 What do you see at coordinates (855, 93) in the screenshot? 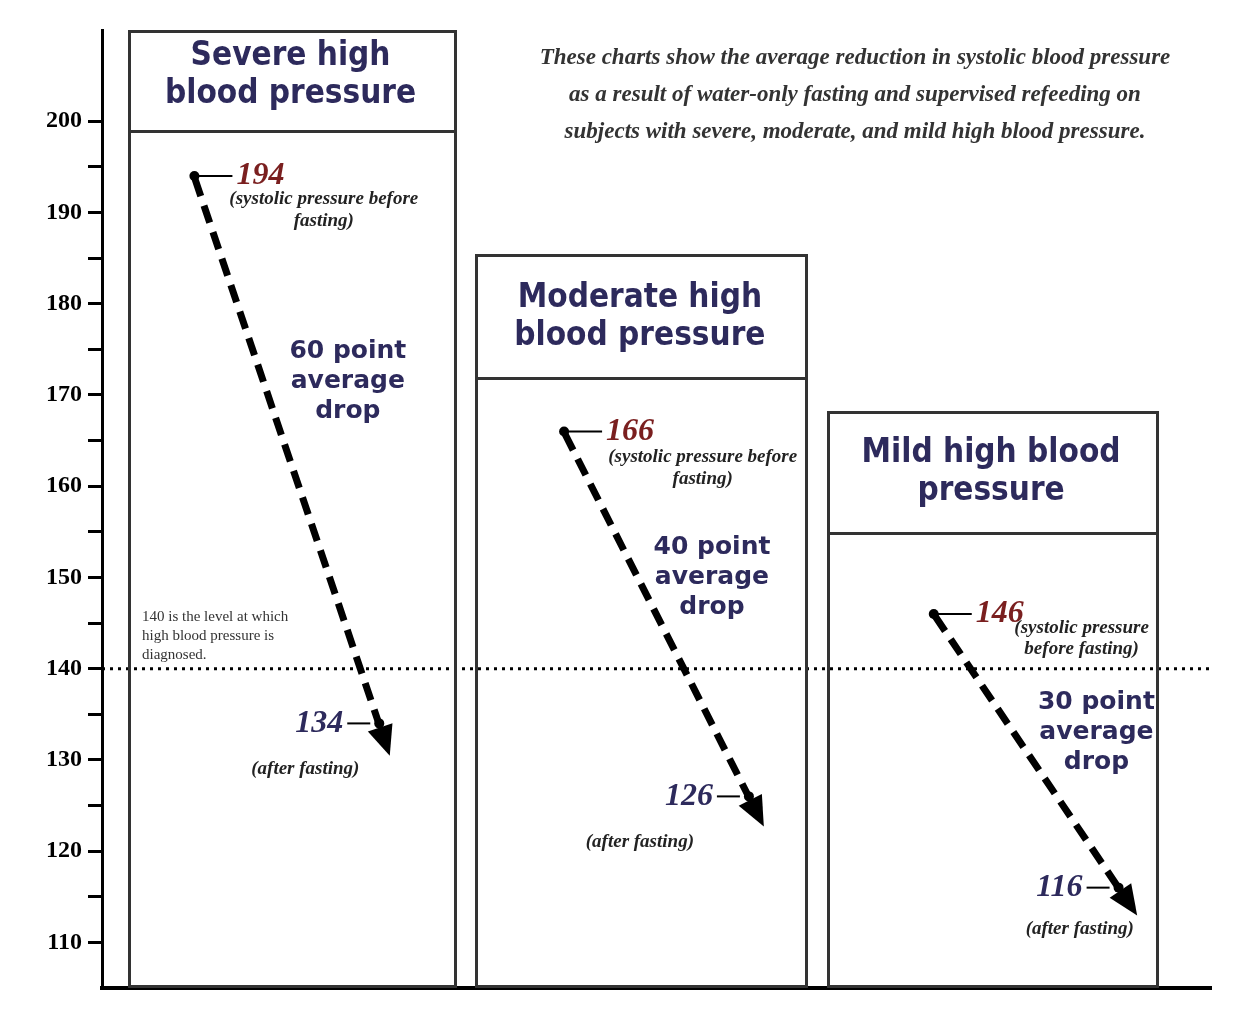
I see `annotation: These charts show the average reduction in systolic blood pressure as a result of water-only fasting and supervised refeeding on subjects with severe, moderate, and mild high blood pressure.` at bounding box center [855, 93].